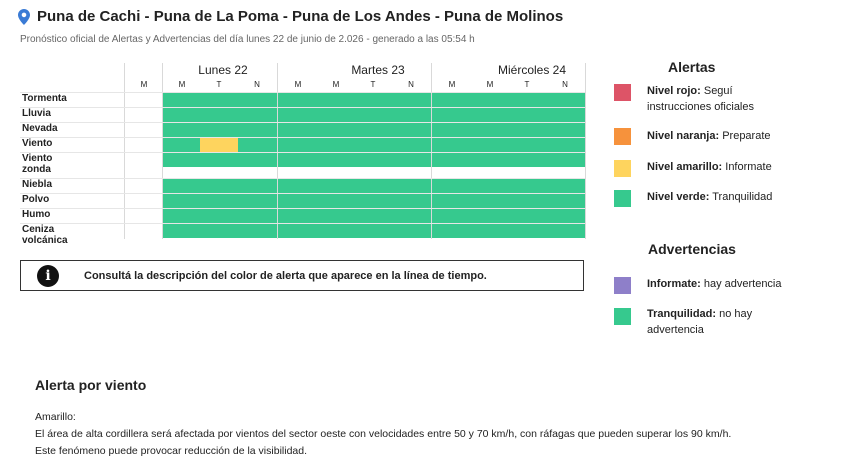 The image size is (856, 468). I want to click on legend-item-verde: Nivel verde: Tranquilidad, so click(709, 197).